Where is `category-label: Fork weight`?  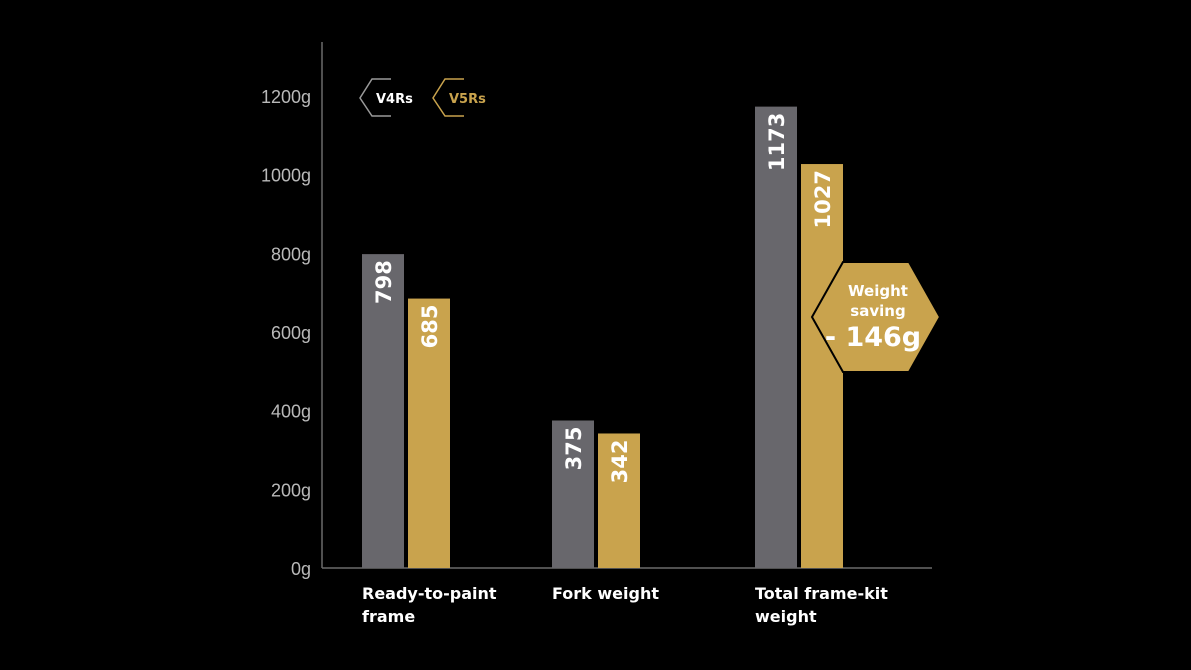
category-label: Fork weight is located at coordinates (605, 593).